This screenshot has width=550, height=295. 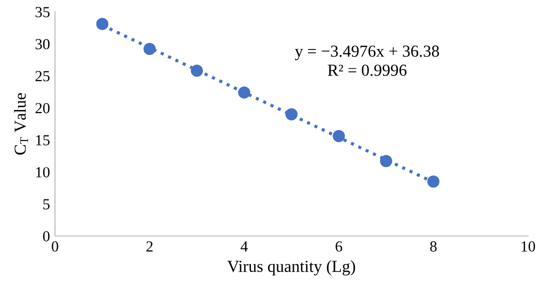 I want to click on x-axis-title: Virus quantity (Lg), so click(x=291, y=268).